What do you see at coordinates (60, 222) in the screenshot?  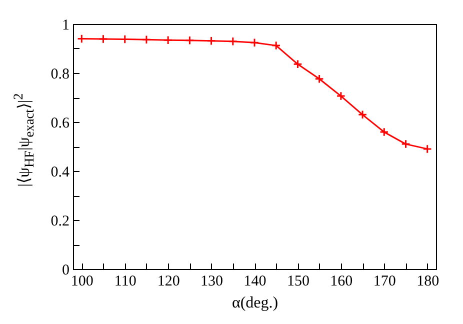 I see `y-tick-label: 0.2` at bounding box center [60, 222].